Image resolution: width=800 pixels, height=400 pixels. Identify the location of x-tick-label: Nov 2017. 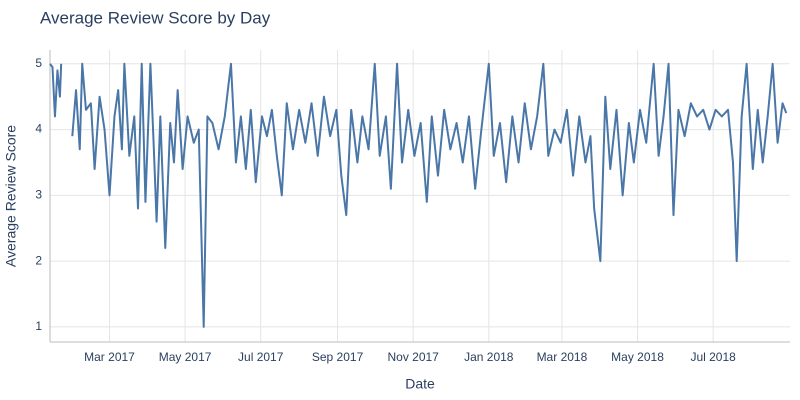
(413, 357).